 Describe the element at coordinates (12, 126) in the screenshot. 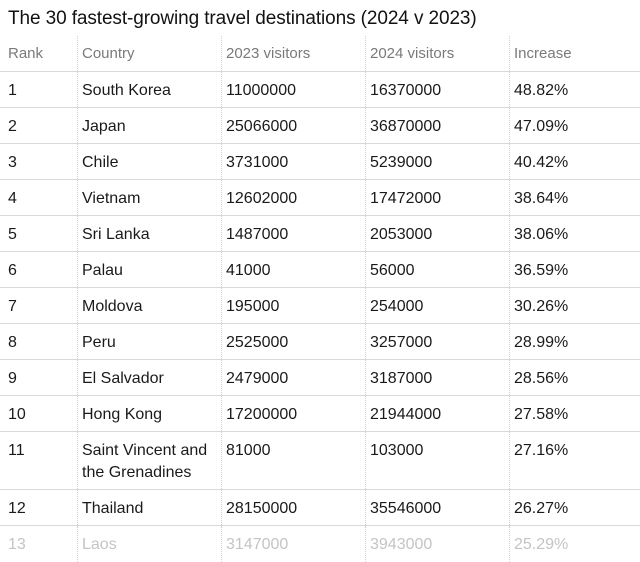

I see `rank-cell: 2` at that location.